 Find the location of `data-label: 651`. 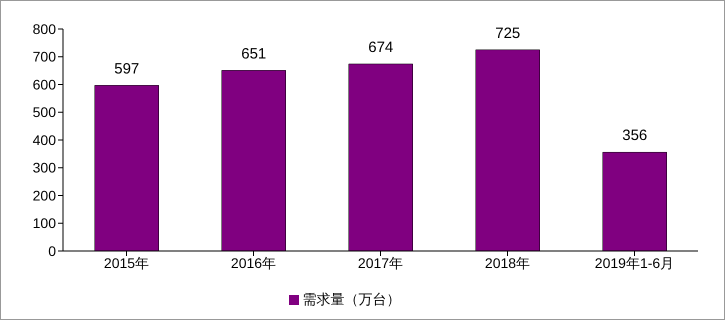

data-label: 651 is located at coordinates (253, 53).